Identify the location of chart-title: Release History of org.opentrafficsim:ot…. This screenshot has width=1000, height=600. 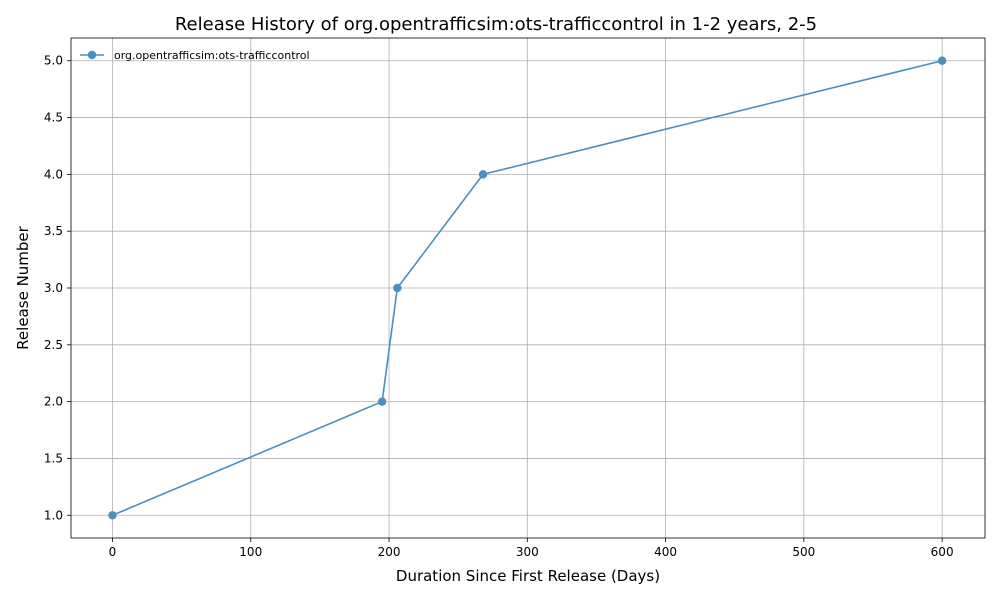
(496, 24).